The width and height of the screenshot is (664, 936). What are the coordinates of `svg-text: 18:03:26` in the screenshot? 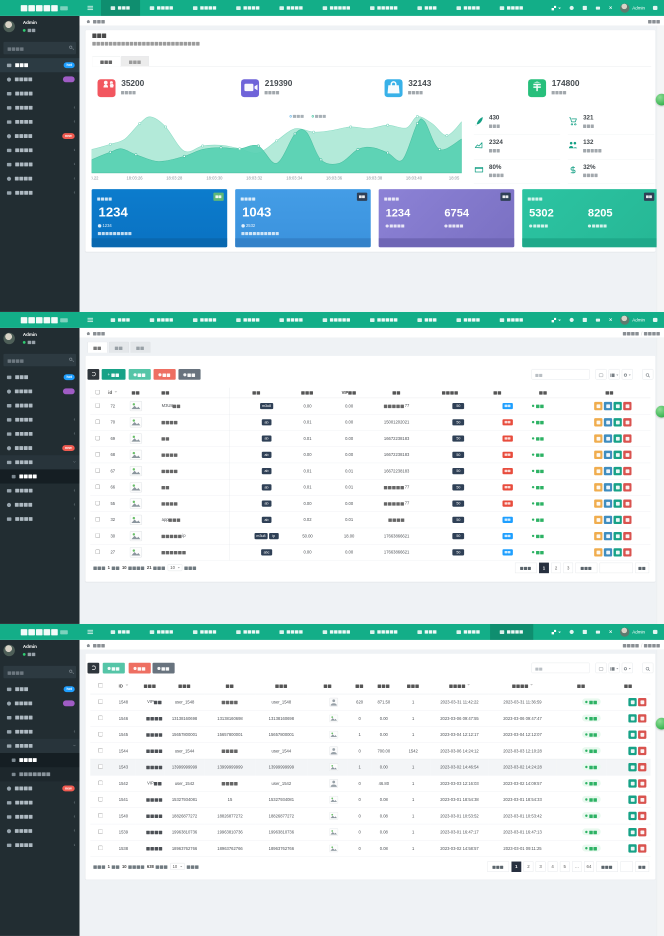 It's located at (134, 177).